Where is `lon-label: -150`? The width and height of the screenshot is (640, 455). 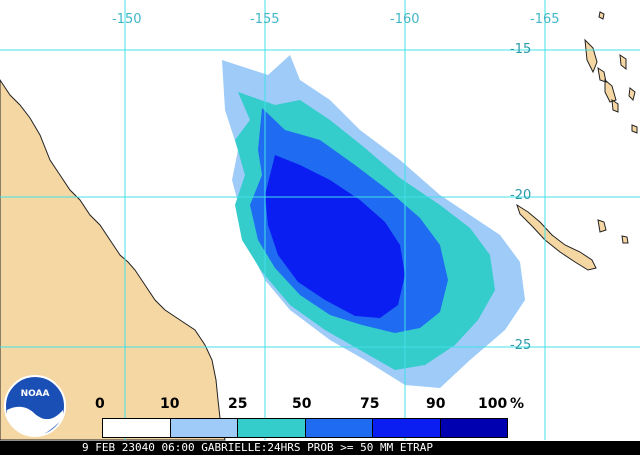 lon-label: -150 is located at coordinates (127, 19).